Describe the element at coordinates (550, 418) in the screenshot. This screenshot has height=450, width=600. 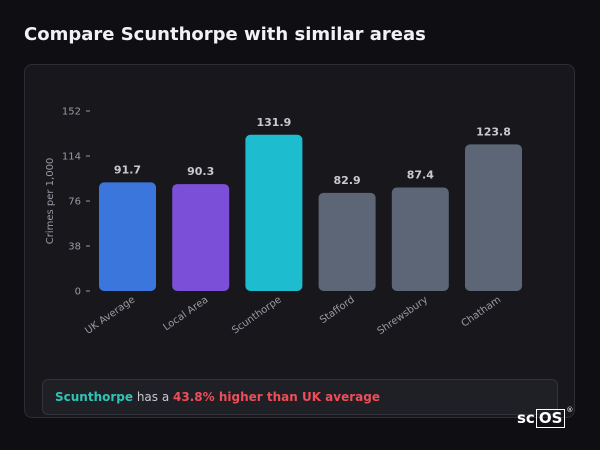
I see `brand-logo-boxed: OS` at that location.